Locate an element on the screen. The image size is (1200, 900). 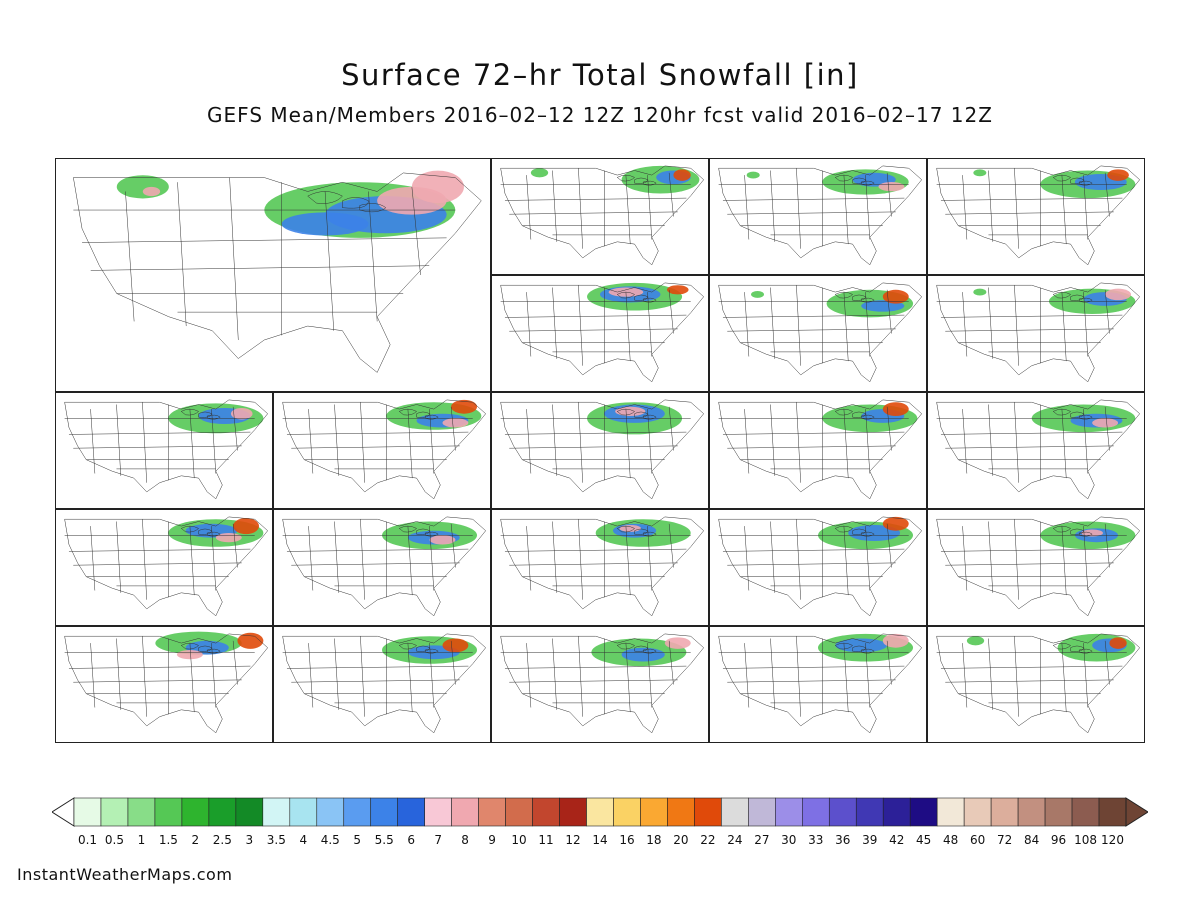
colorbar-label: 36 is located at coordinates (843, 840).